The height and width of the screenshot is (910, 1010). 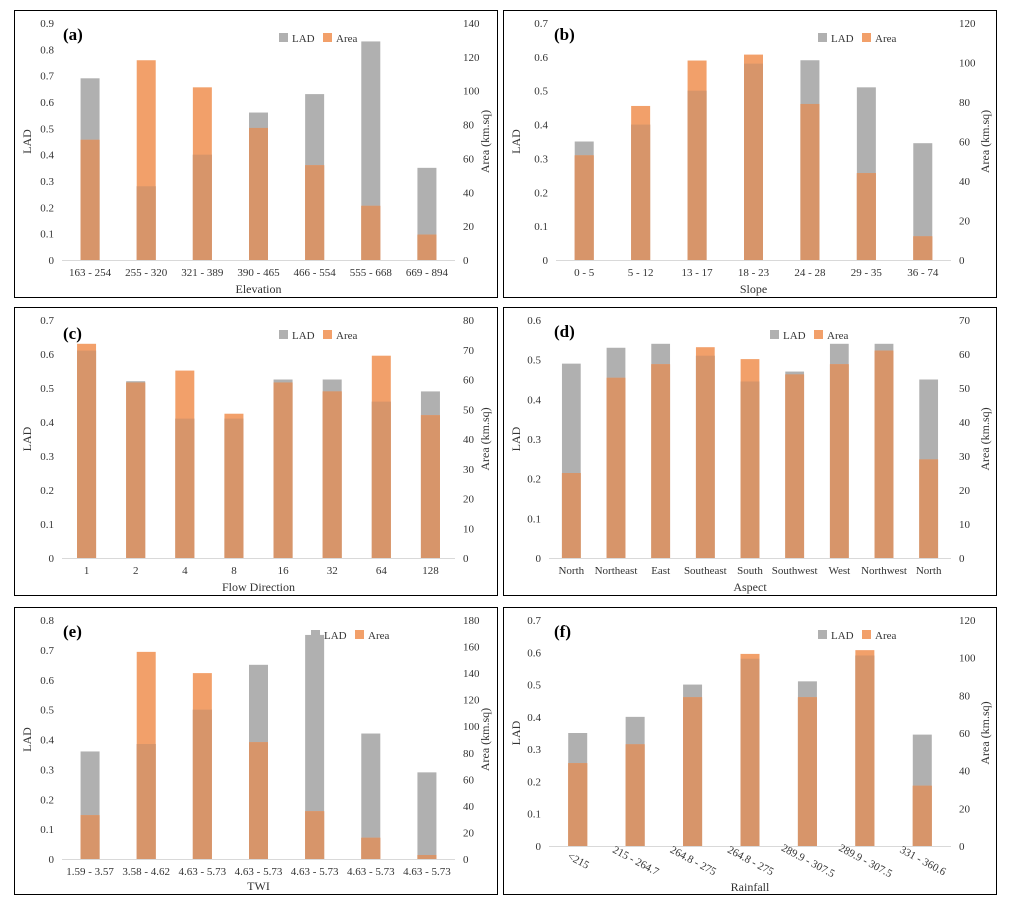 I want to click on x-tick-label: 29 - 35, so click(x=867, y=273).